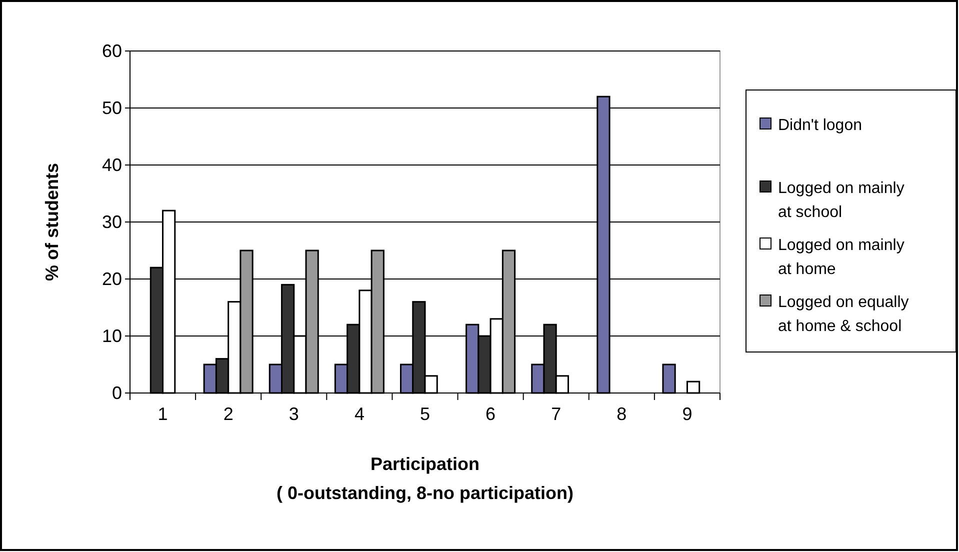 The image size is (959, 552). What do you see at coordinates (163, 414) in the screenshot?
I see `x-tick-label: 1` at bounding box center [163, 414].